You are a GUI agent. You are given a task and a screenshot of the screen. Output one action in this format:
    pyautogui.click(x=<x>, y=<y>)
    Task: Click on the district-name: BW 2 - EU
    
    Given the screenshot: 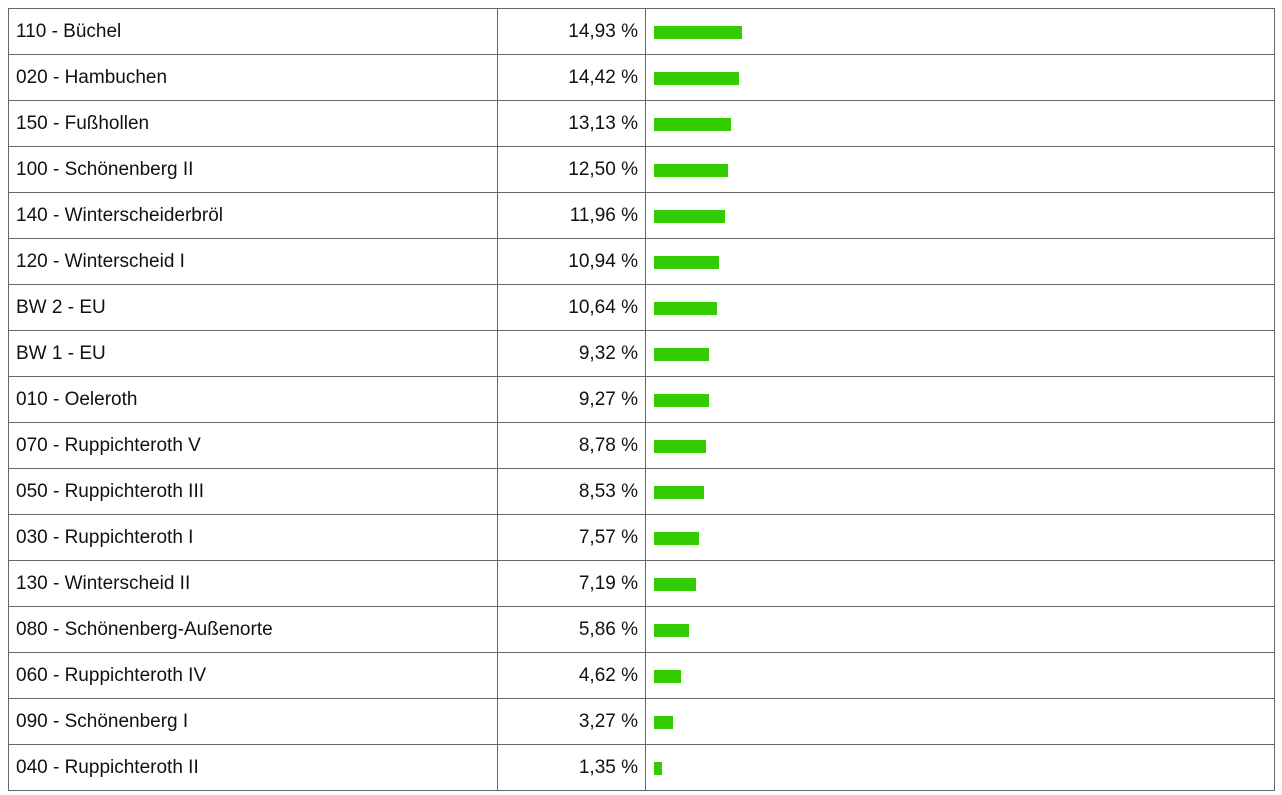 What is the action you would take?
    pyautogui.click(x=252, y=307)
    